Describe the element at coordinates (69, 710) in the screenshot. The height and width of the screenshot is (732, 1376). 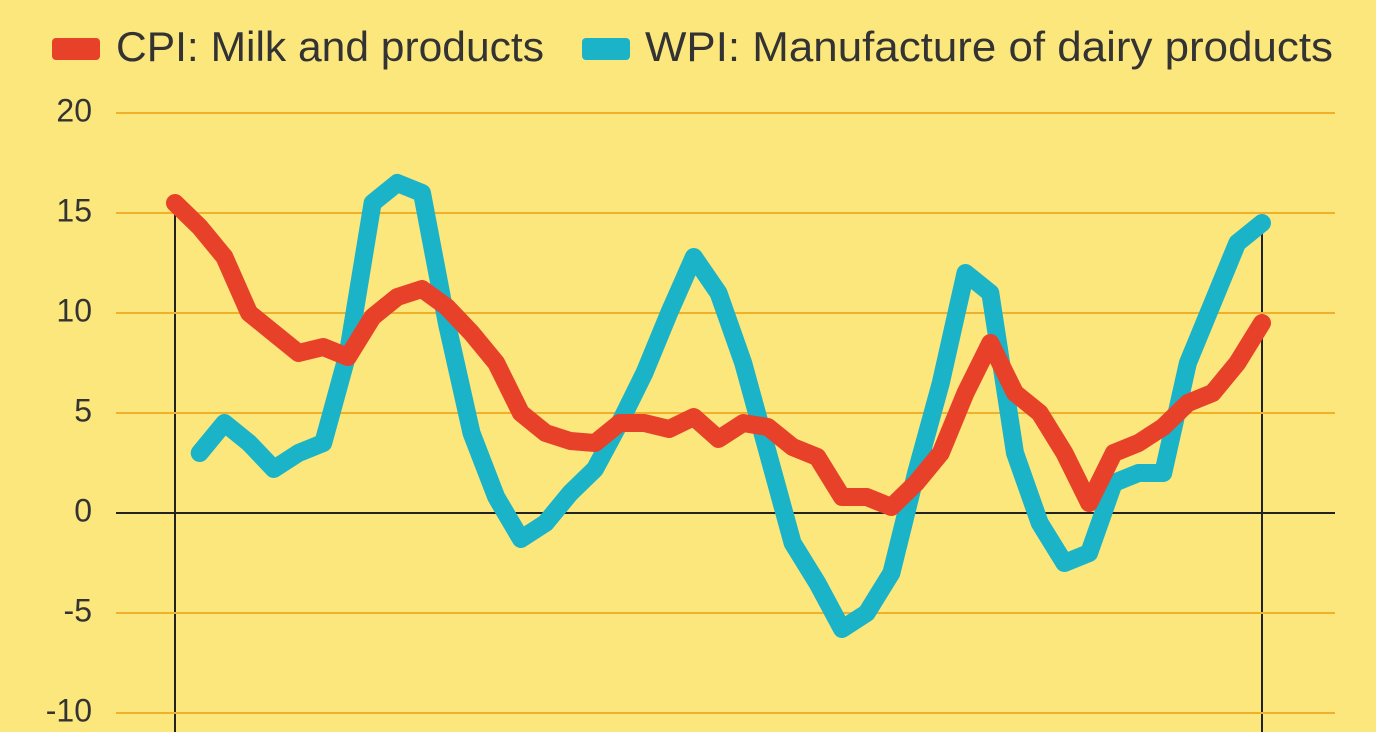
I see `y-tick-label: -10` at that location.